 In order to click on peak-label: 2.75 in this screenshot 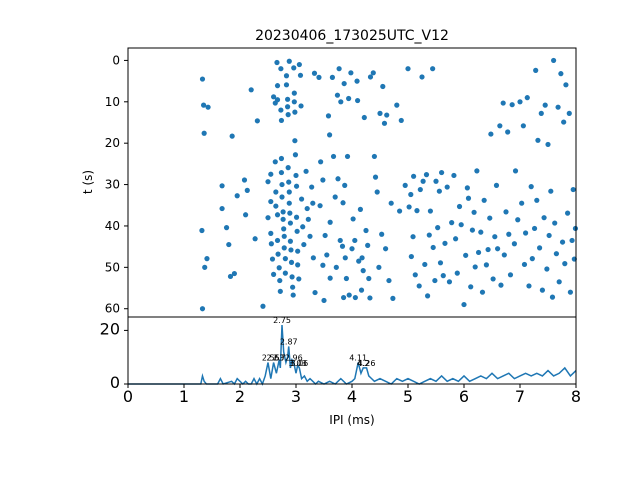, I will do `click(282, 320)`.